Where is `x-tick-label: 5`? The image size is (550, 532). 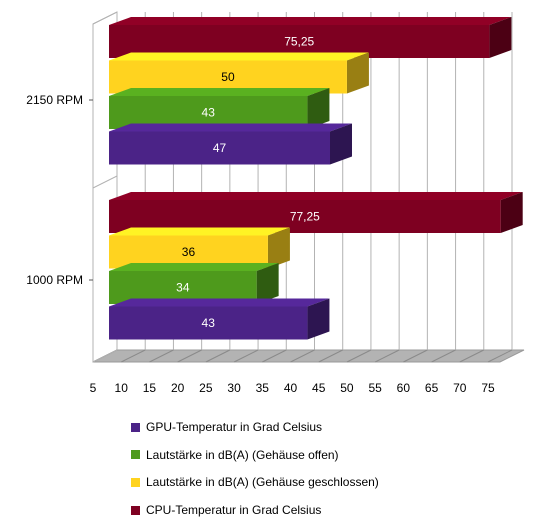 x-tick-label: 5 is located at coordinates (93, 388).